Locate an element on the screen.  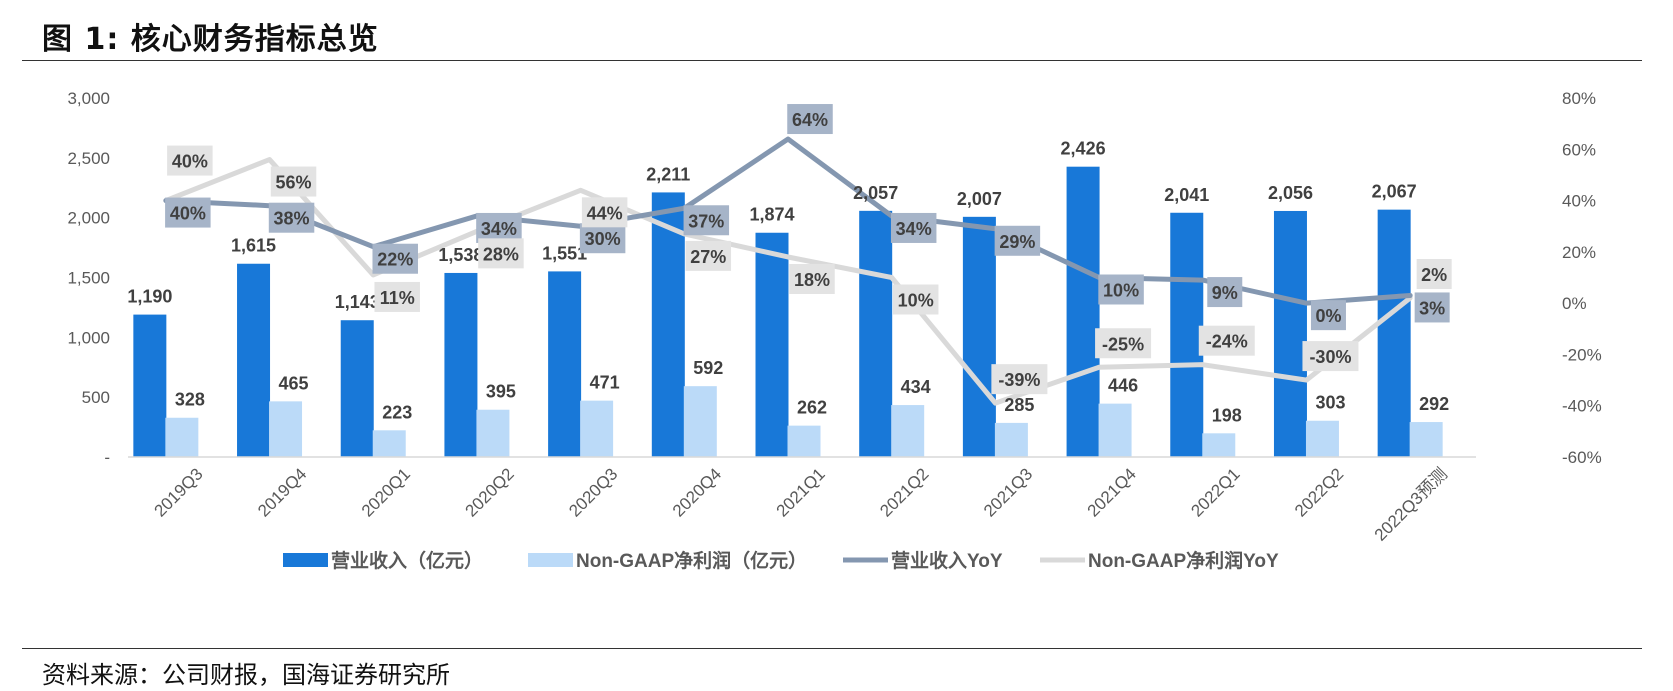
bottom-rule is located at coordinates (832, 648).